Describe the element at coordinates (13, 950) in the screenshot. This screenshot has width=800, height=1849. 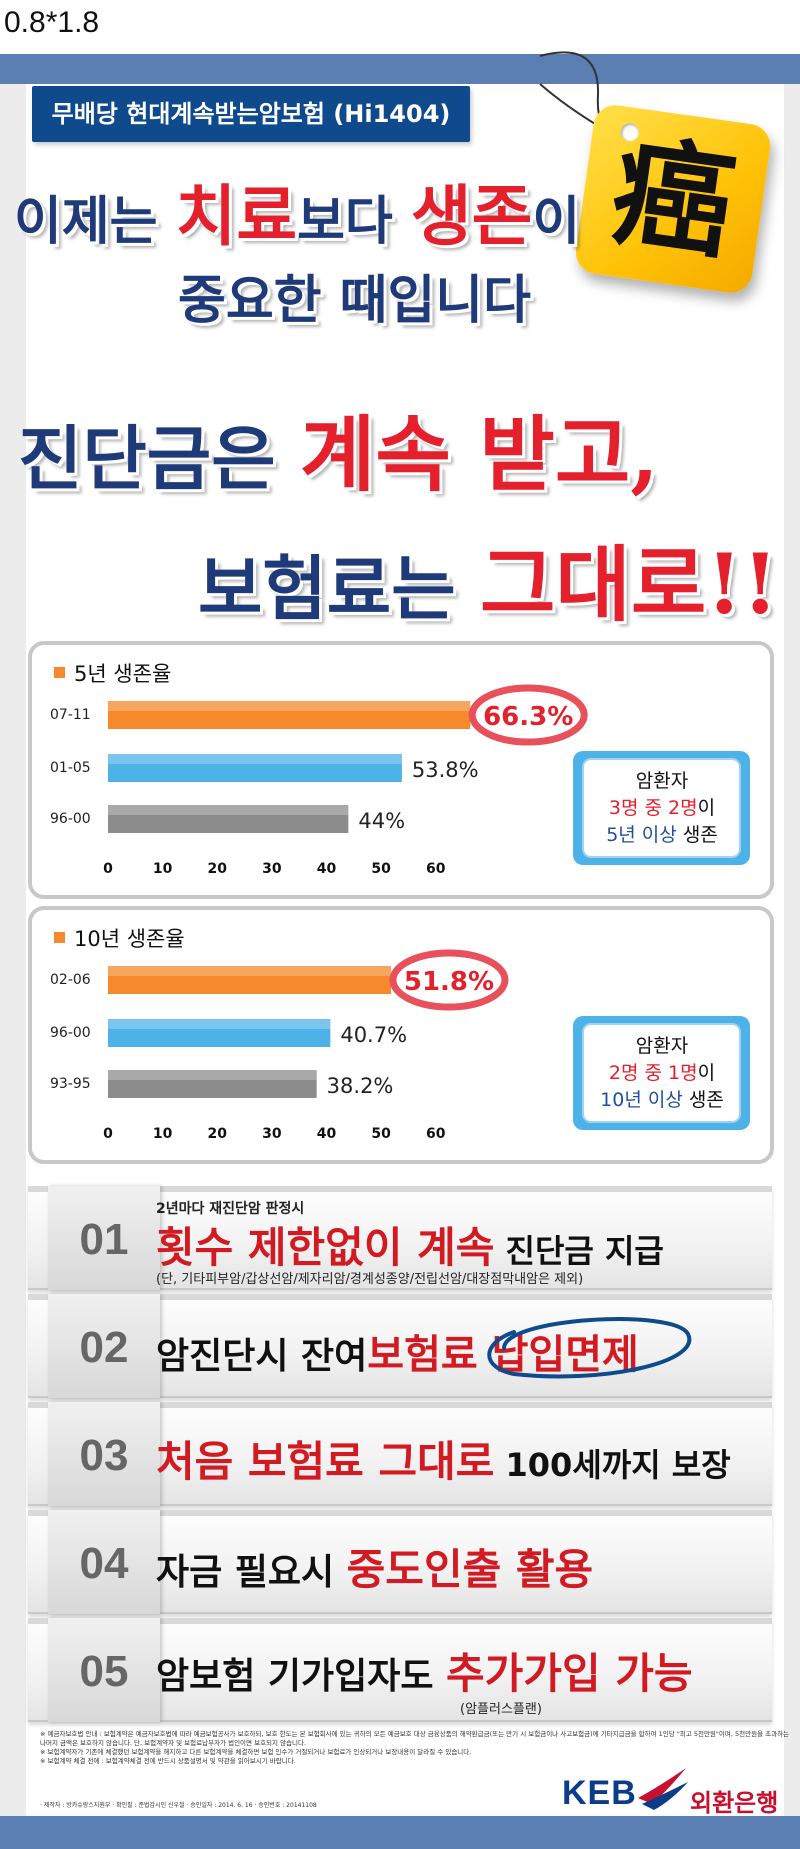
I see `left-frame` at that location.